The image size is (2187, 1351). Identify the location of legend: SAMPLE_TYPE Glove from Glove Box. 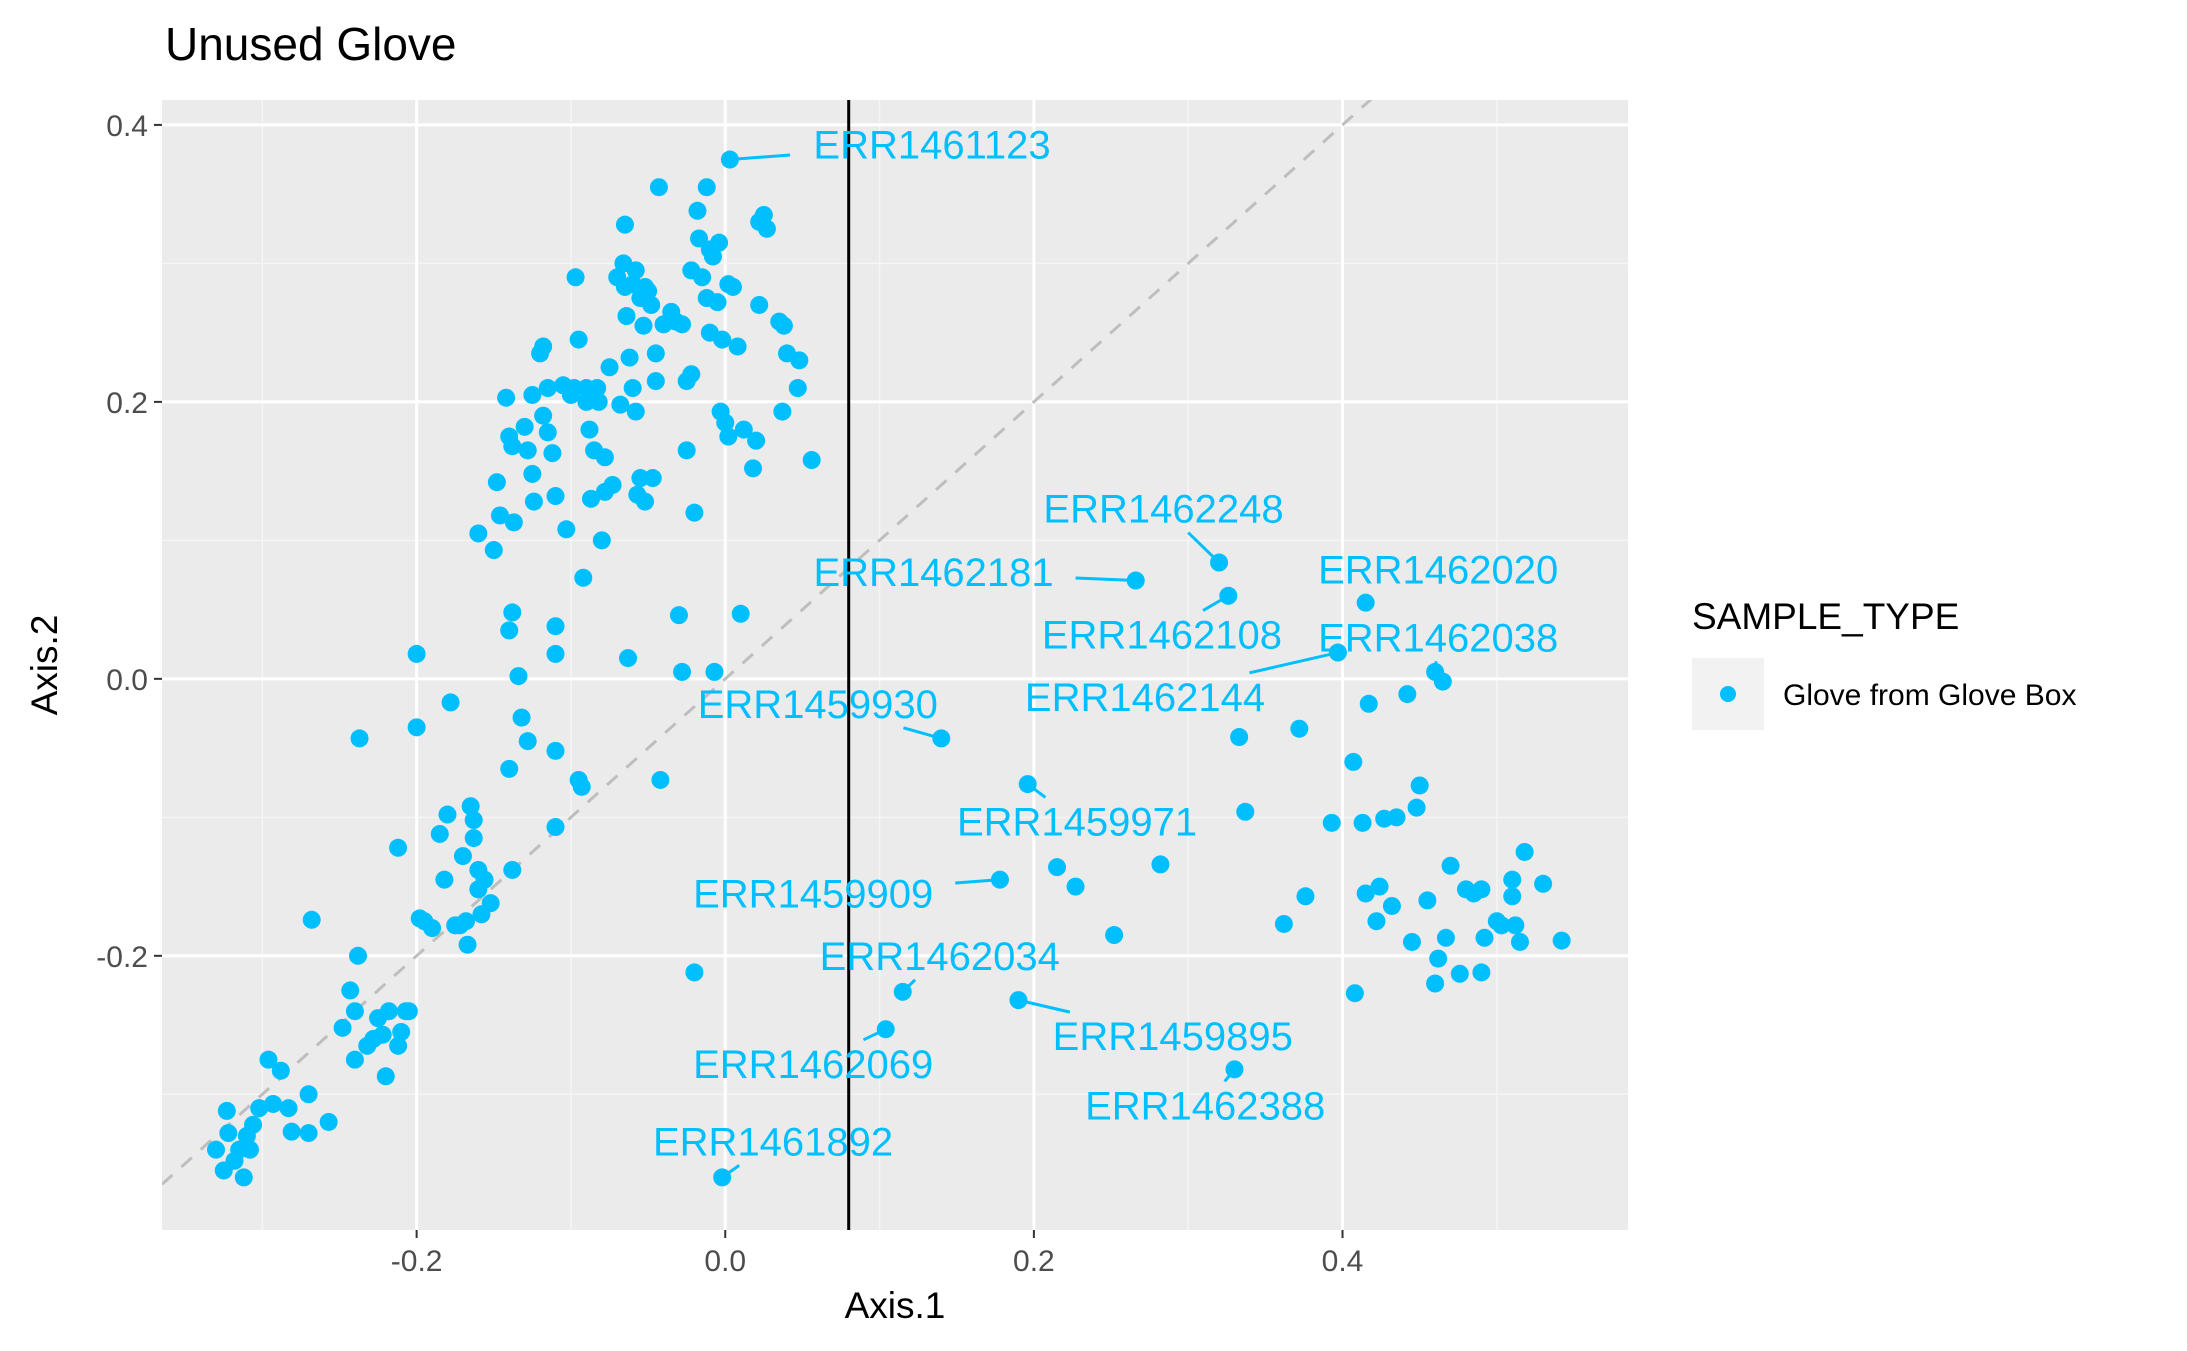
(1884, 663).